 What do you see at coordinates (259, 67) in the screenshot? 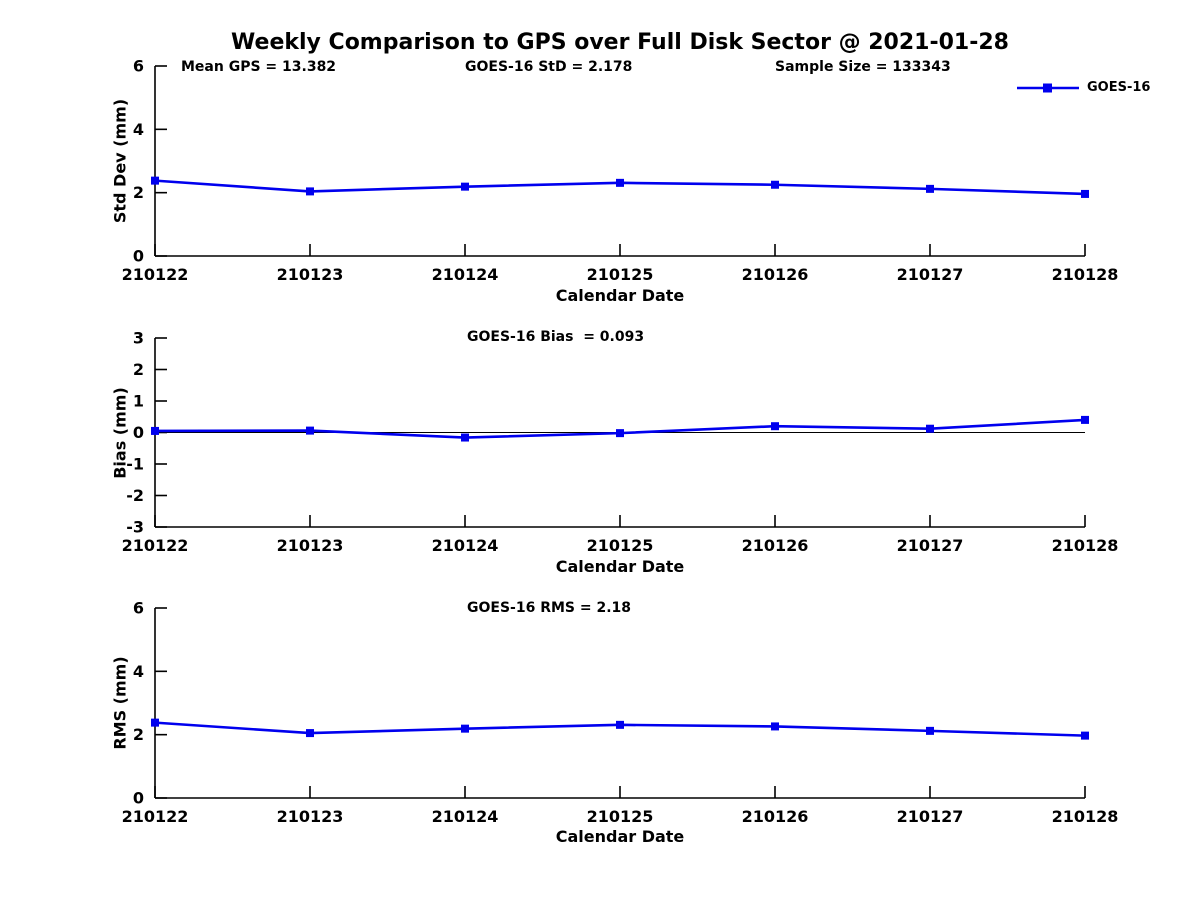
I see `annotation-mean-gps: Mean GPS = 13.382` at bounding box center [259, 67].